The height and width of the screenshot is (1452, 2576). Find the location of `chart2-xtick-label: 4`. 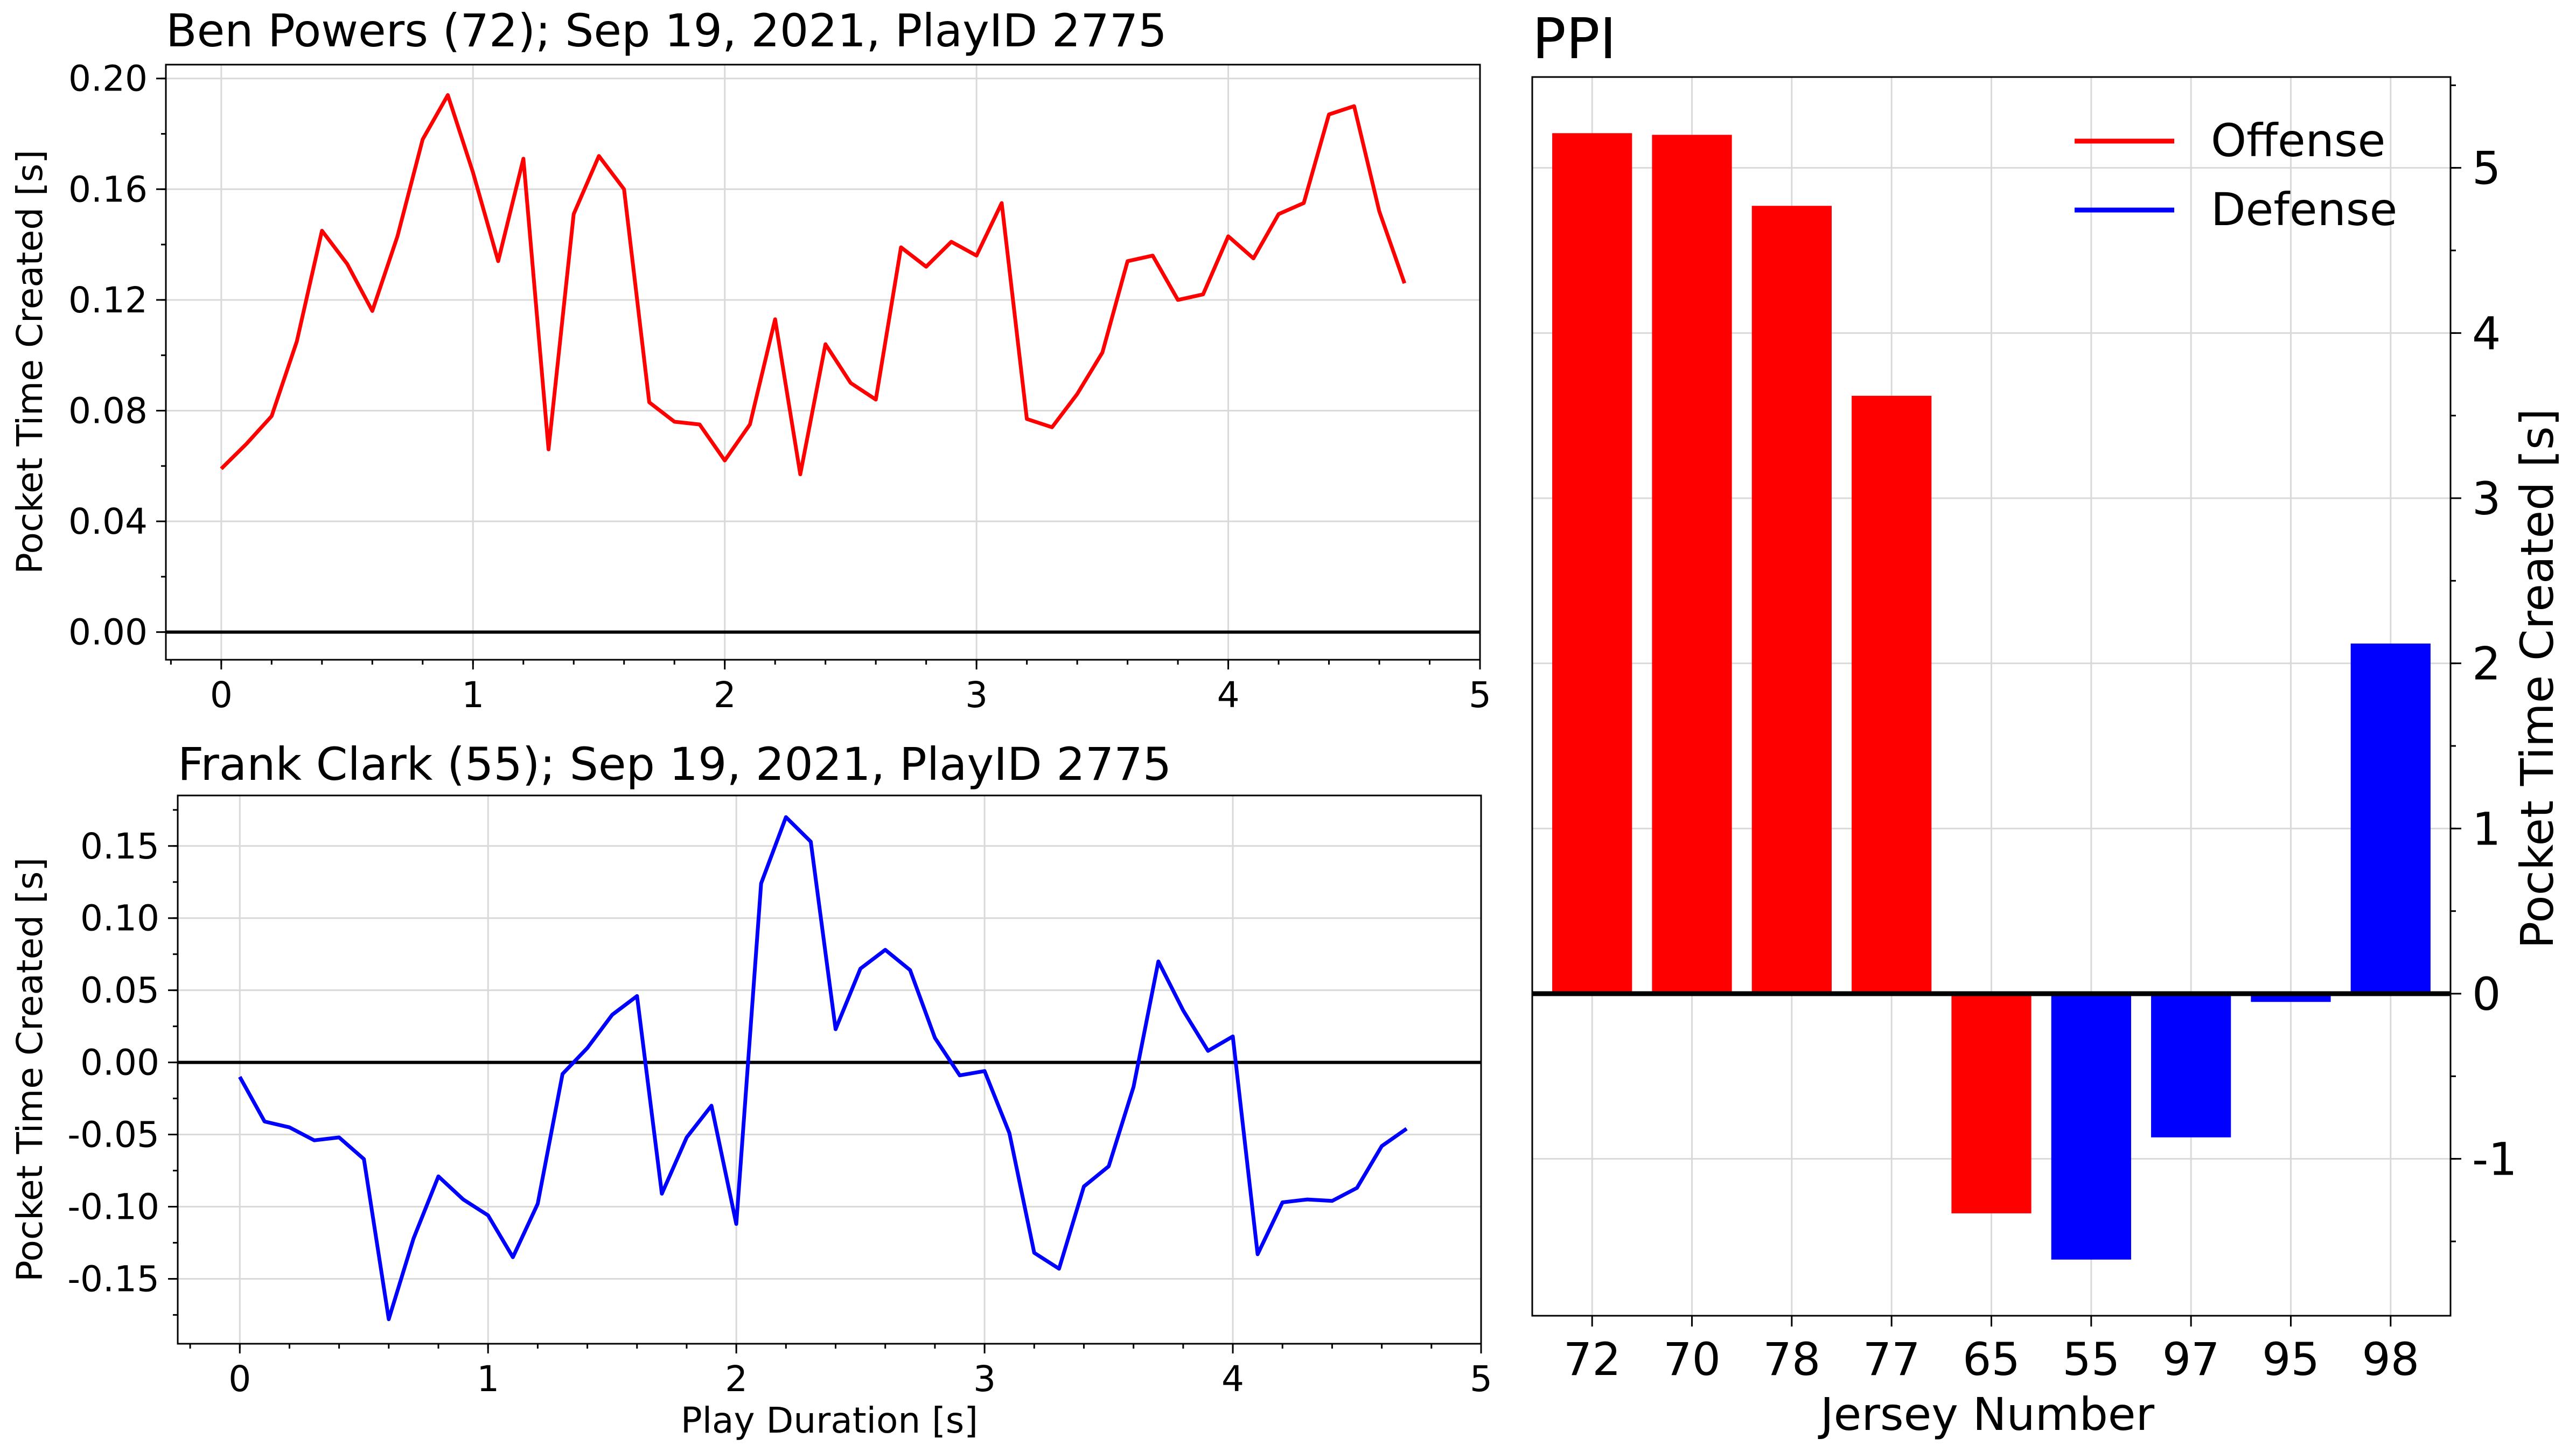

chart2-xtick-label: 4 is located at coordinates (1232, 1379).